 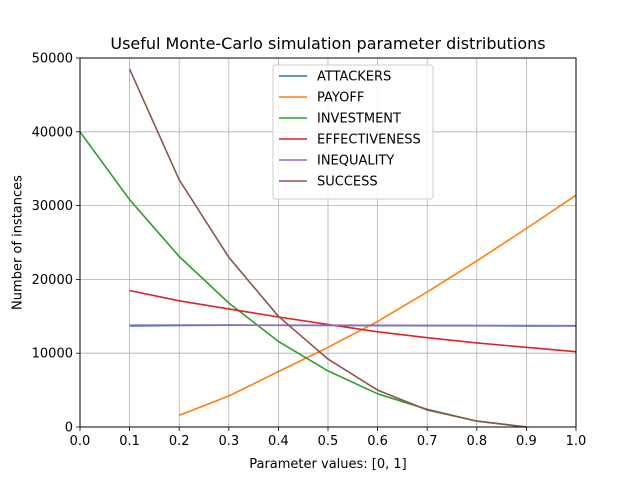 I want to click on x-tick-label: 0.6, so click(x=377, y=441).